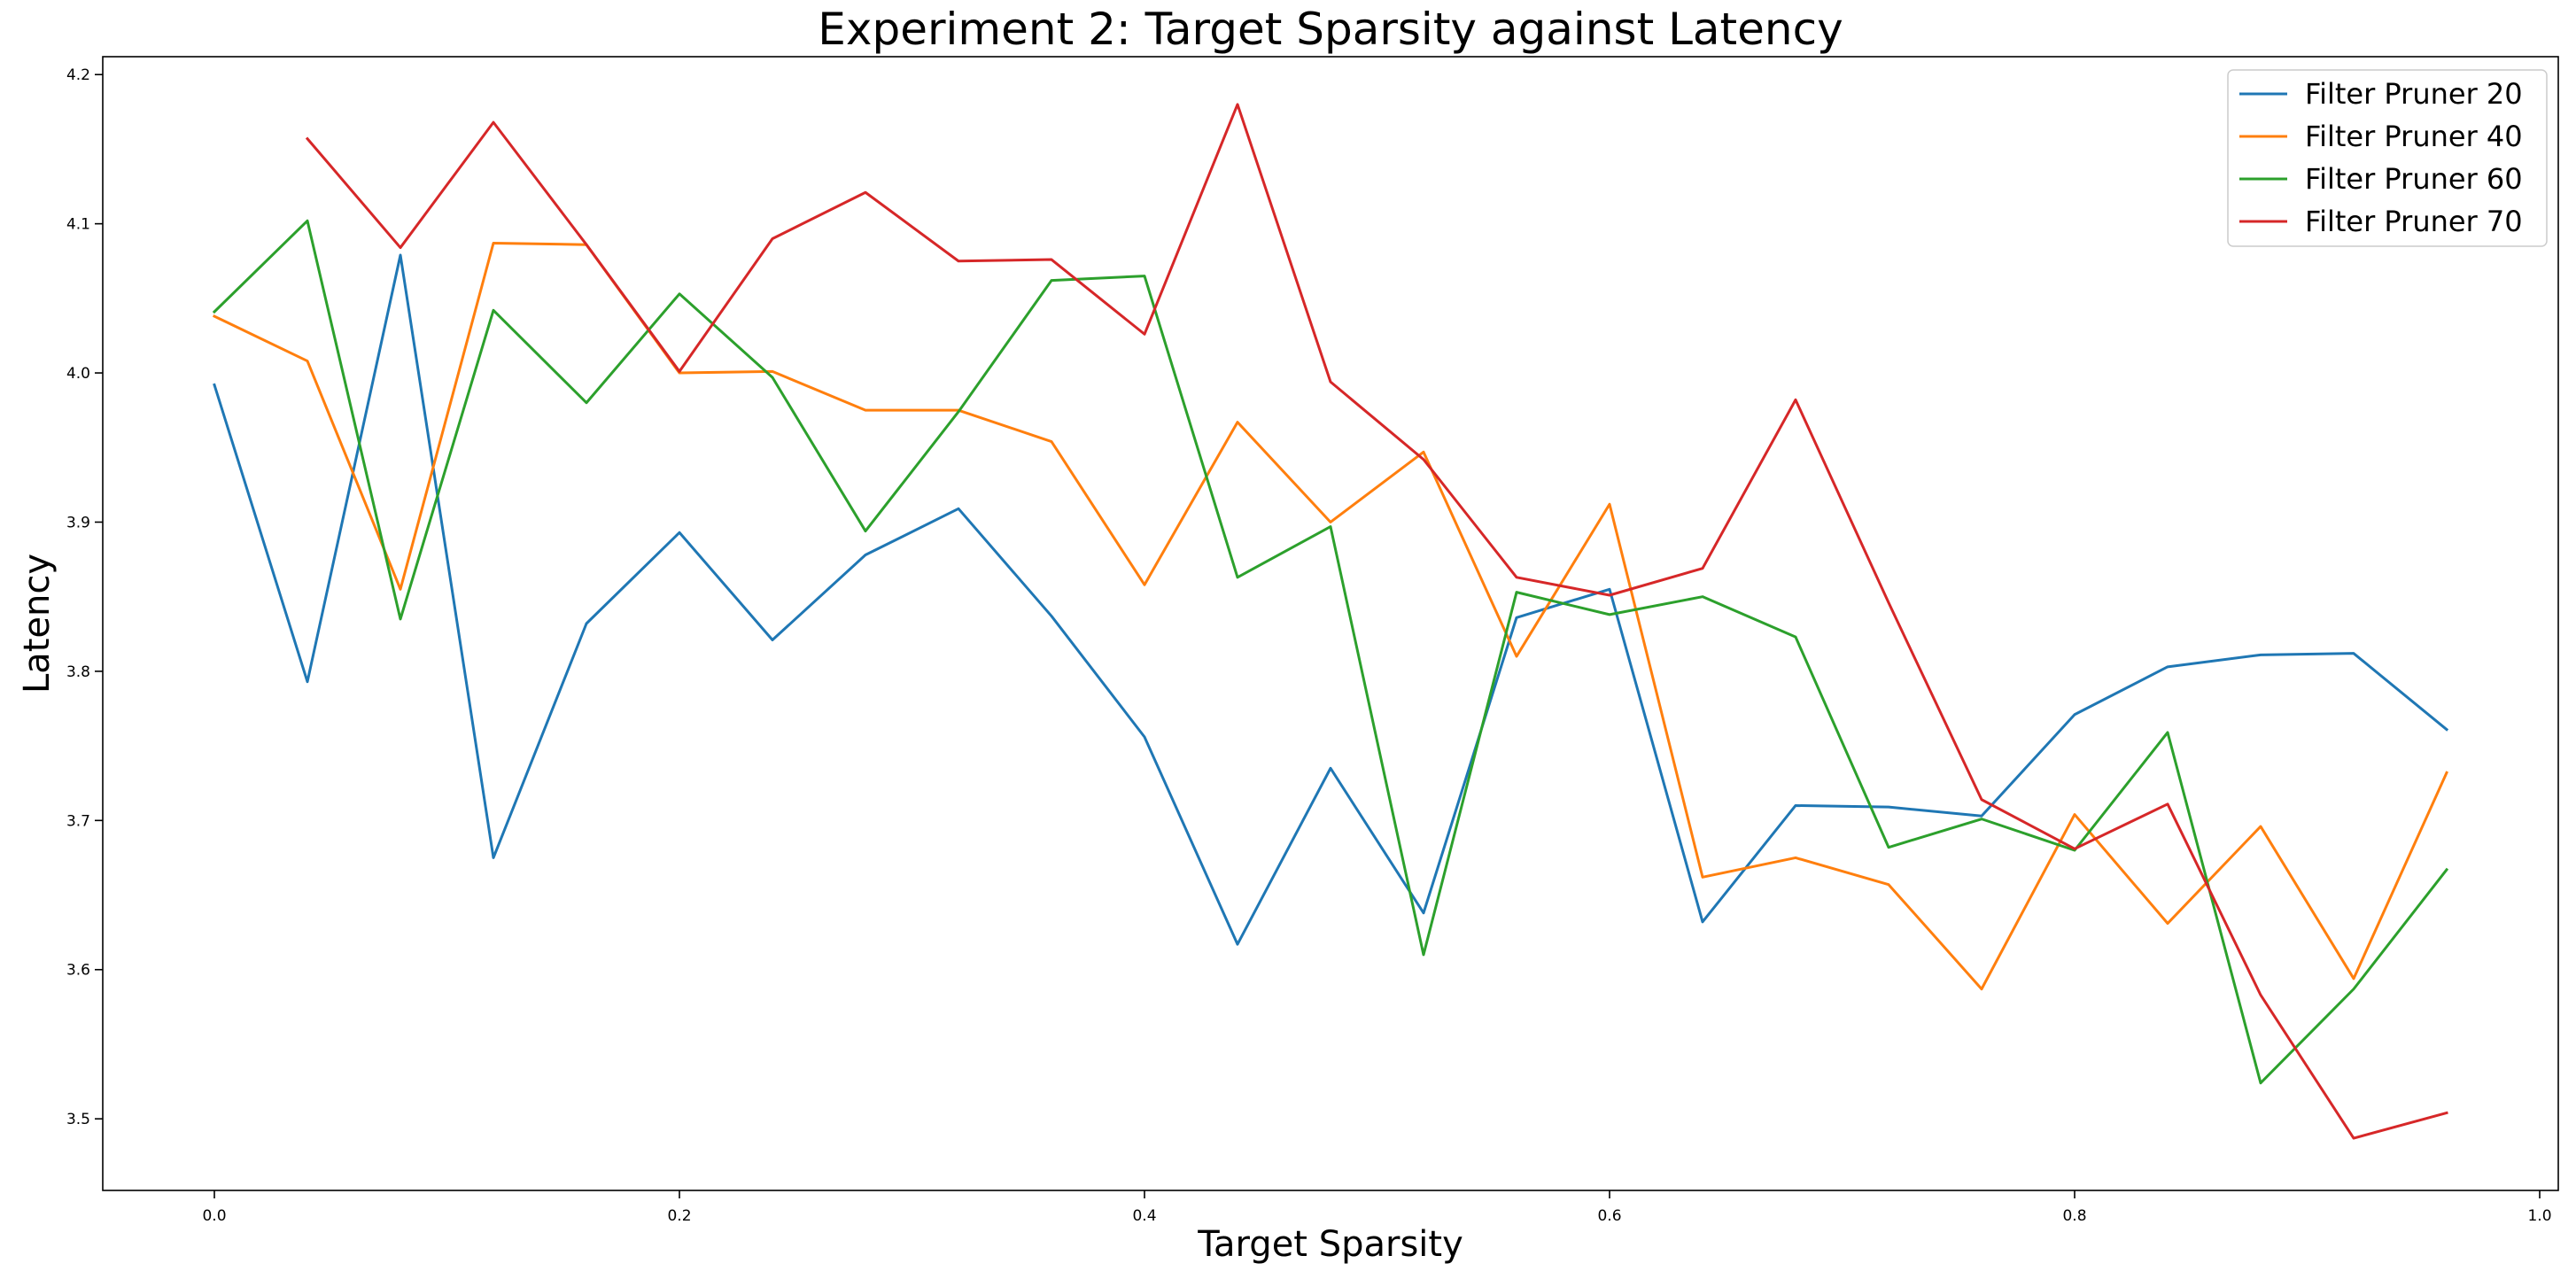 The image size is (2576, 1279). Describe the element at coordinates (78, 75) in the screenshot. I see `y-tick-label: 4.2` at that location.